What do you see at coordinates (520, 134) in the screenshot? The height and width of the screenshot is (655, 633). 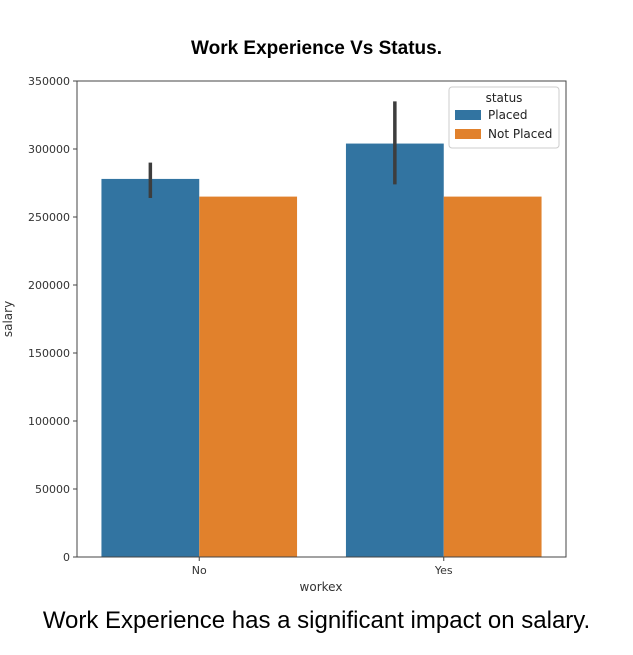 I see `legend-label: Not Placed` at bounding box center [520, 134].